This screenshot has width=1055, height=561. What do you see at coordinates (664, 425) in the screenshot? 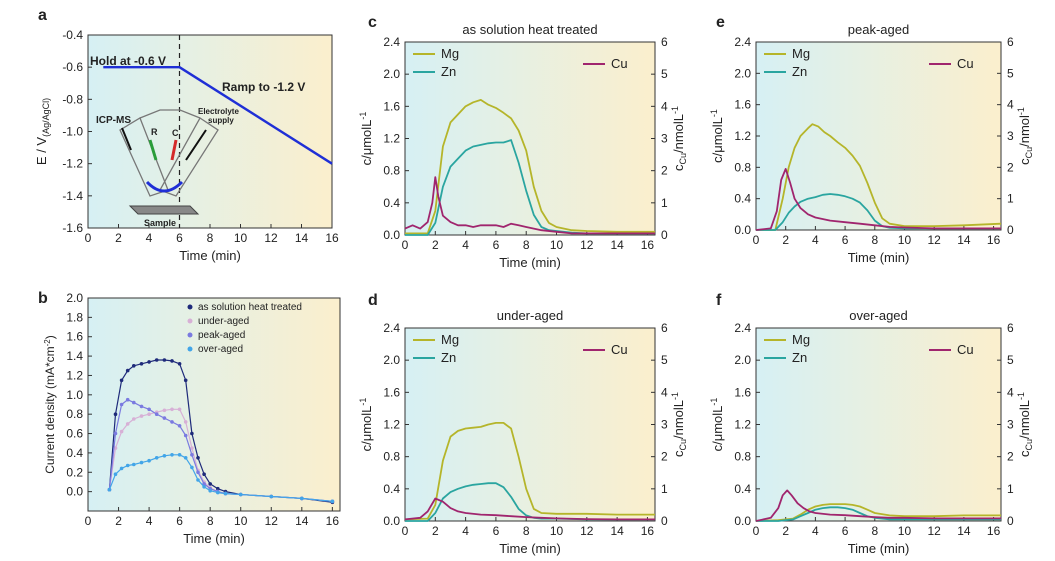
I see `y2-tick-label: 3` at bounding box center [664, 425].